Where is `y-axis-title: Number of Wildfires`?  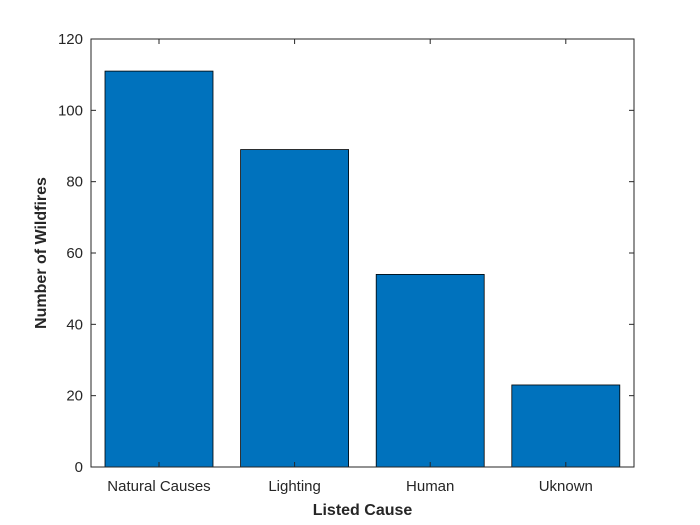
y-axis-title: Number of Wildfires is located at coordinates (41, 253).